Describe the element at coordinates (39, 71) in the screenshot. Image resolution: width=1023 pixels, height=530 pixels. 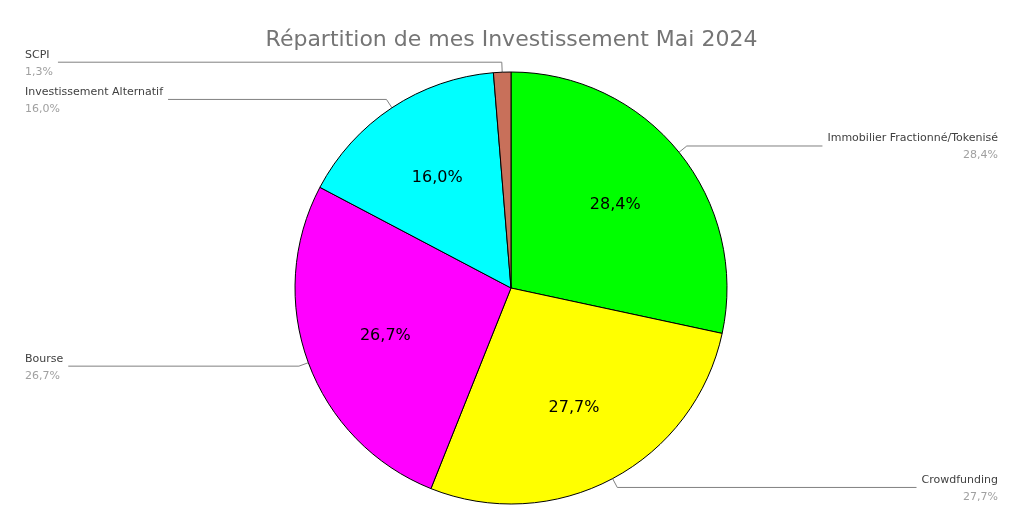
I see `data-label: 1,3%` at that location.